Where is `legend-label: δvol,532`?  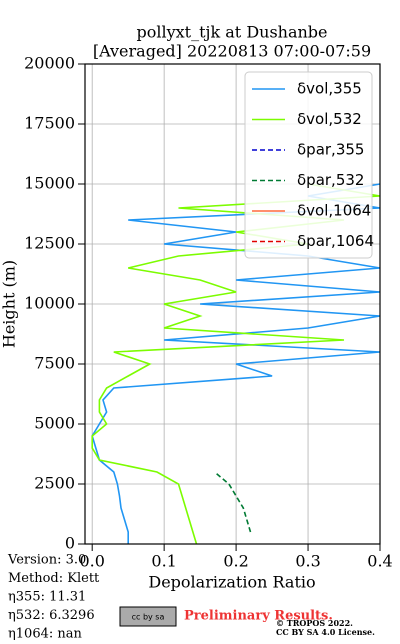
legend-label: δvol,532 is located at coordinates (329, 119).